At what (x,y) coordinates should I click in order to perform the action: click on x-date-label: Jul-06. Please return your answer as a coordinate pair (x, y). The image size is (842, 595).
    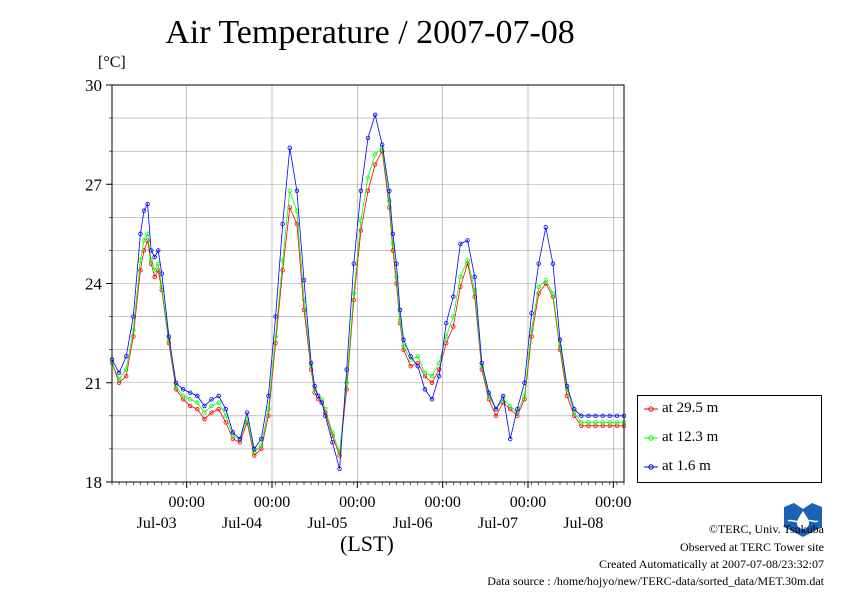
    Looking at the image, I should click on (413, 523).